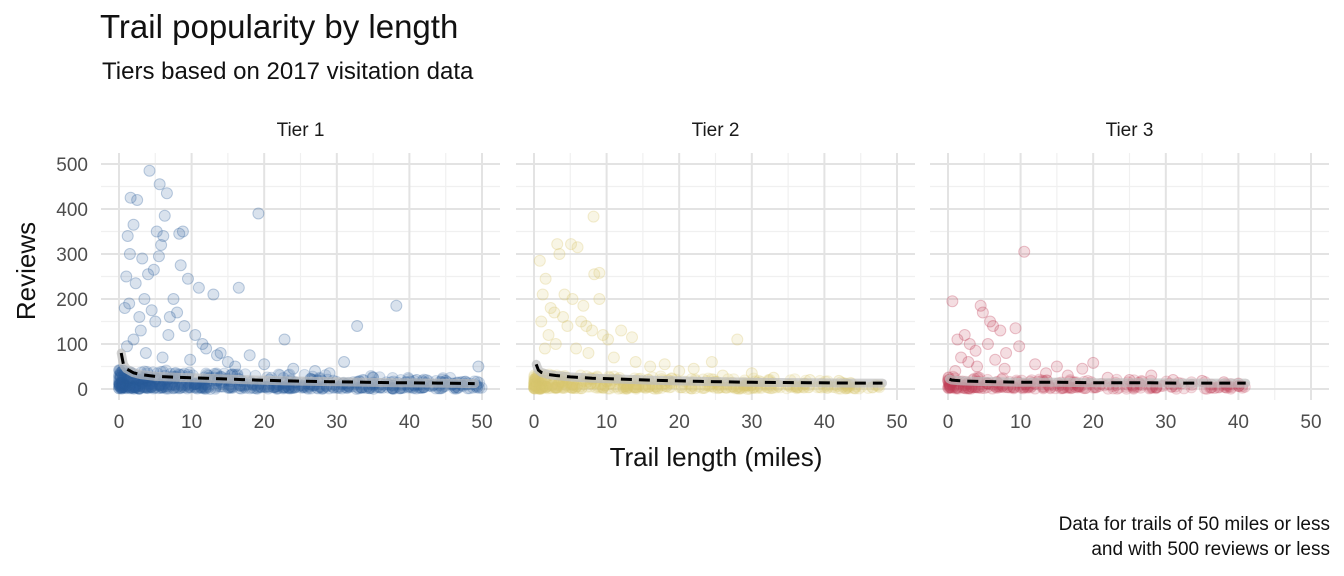  What do you see at coordinates (1130, 130) in the screenshot?
I see `facet-strip-label: Tier 3` at bounding box center [1130, 130].